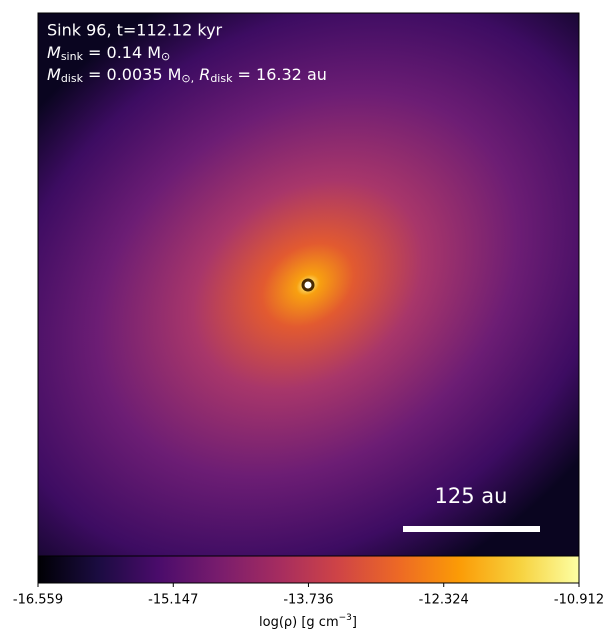 Image resolution: width=616 pixels, height=644 pixels. Describe the element at coordinates (202, 74) in the screenshot. I see `symbol: R` at that location.